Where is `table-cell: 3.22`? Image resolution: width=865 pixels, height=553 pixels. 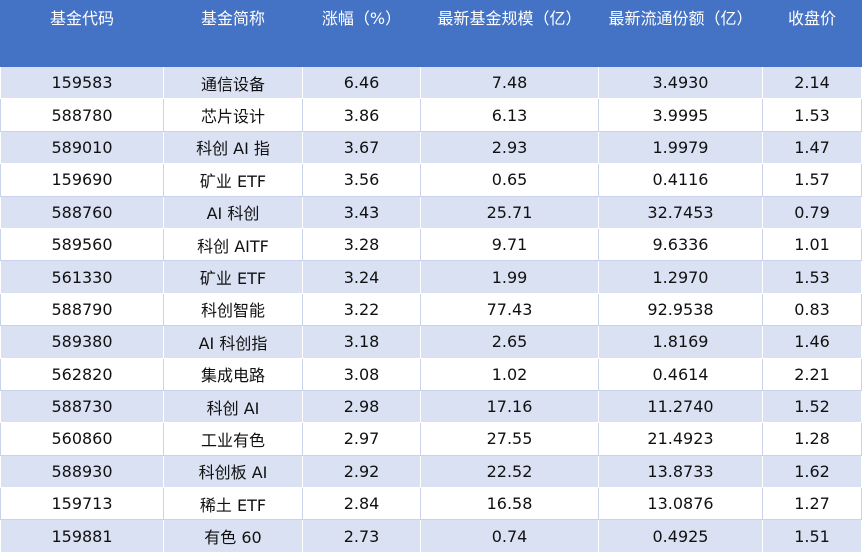
table-cell: 3.22 is located at coordinates (361, 309).